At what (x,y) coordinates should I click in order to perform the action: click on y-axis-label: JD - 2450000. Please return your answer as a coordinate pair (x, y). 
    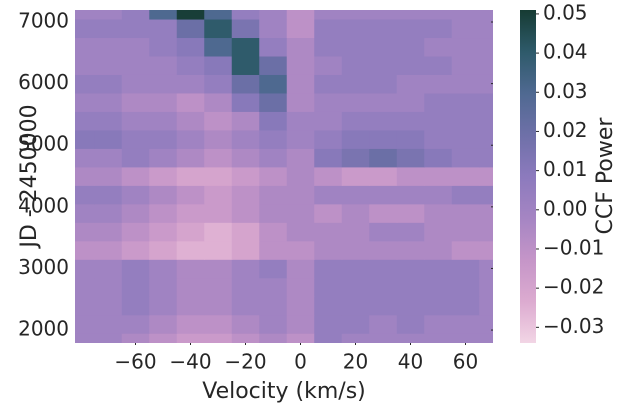
    Looking at the image, I should click on (29, 176).